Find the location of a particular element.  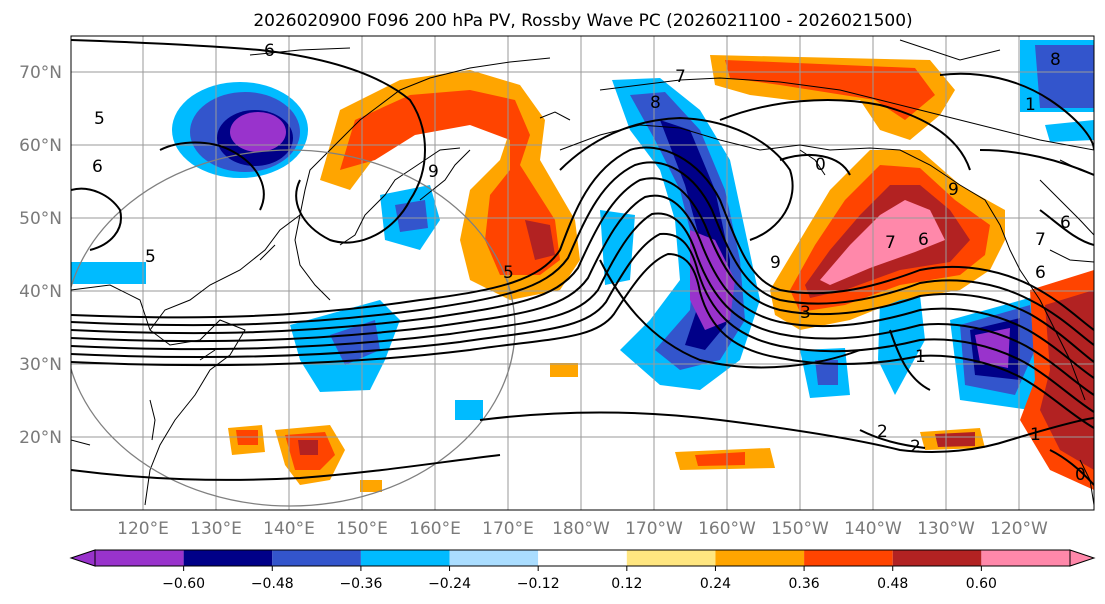

lon-label: 150°W is located at coordinates (800, 529).